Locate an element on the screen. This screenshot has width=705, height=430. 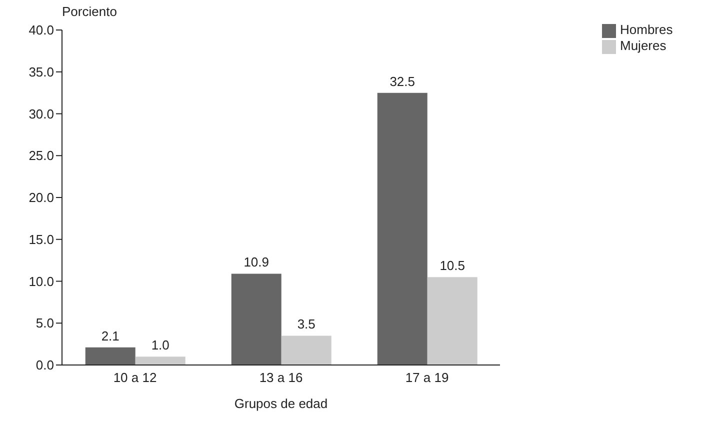
y-axis-title: Porciento is located at coordinates (89, 11).